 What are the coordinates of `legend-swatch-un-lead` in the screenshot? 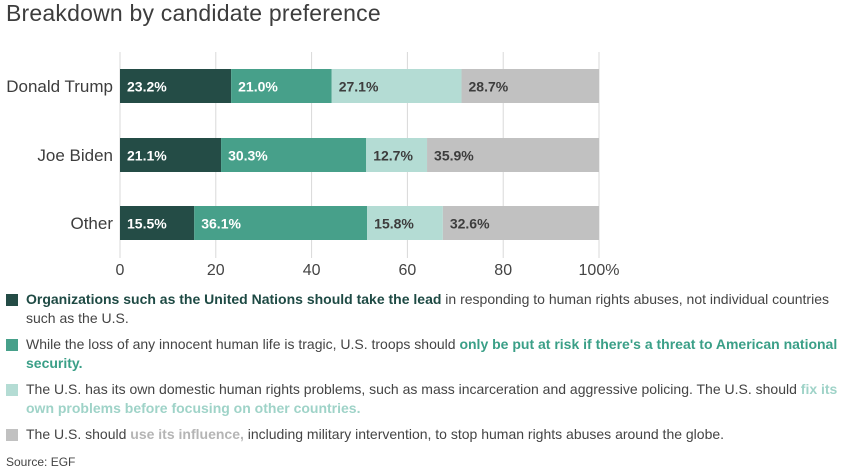 It's located at (12, 300).